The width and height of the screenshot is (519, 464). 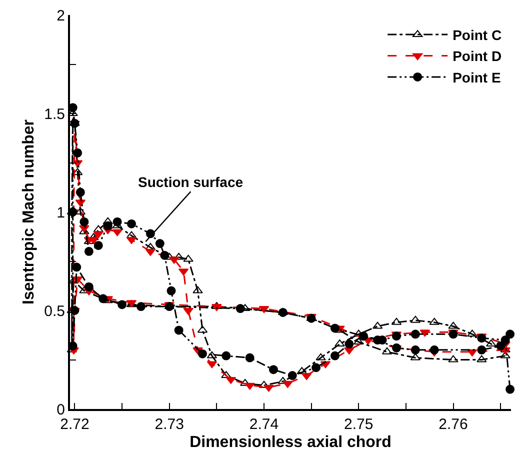 I want to click on y-tick-label: 0, so click(x=60, y=409).